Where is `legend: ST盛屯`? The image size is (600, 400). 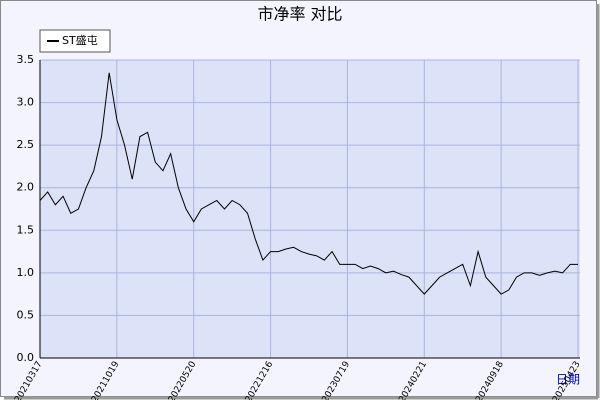
legend: ST盛屯 is located at coordinates (75, 41).